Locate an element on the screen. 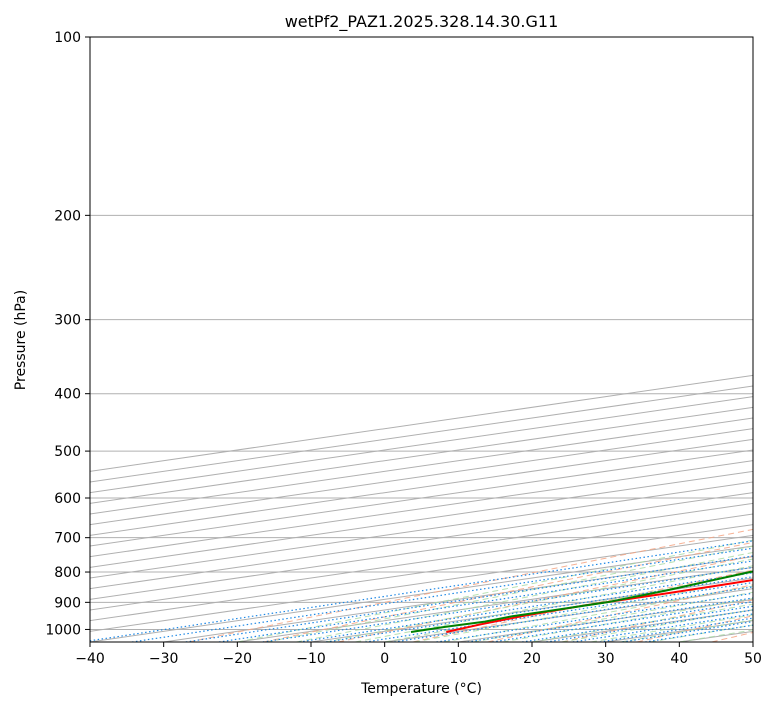  y-tick-label: 700 is located at coordinates (67, 539).